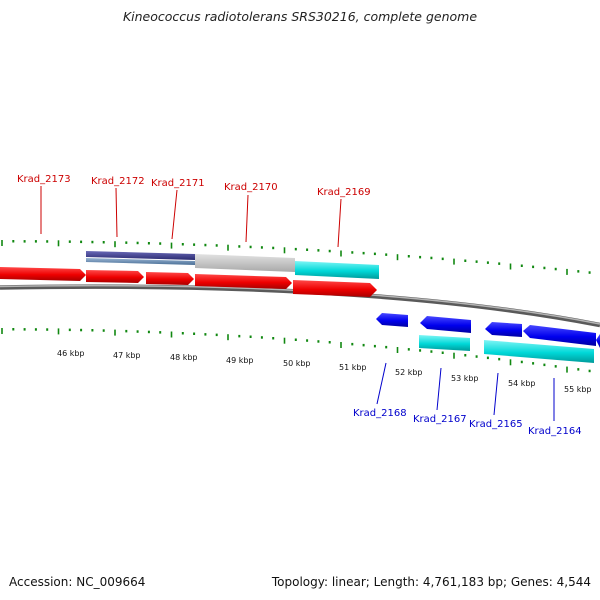 This screenshot has height=600, width=600. What do you see at coordinates (44, 179) in the screenshot?
I see `gene-label-krad-2173: Krad_2173` at bounding box center [44, 179].